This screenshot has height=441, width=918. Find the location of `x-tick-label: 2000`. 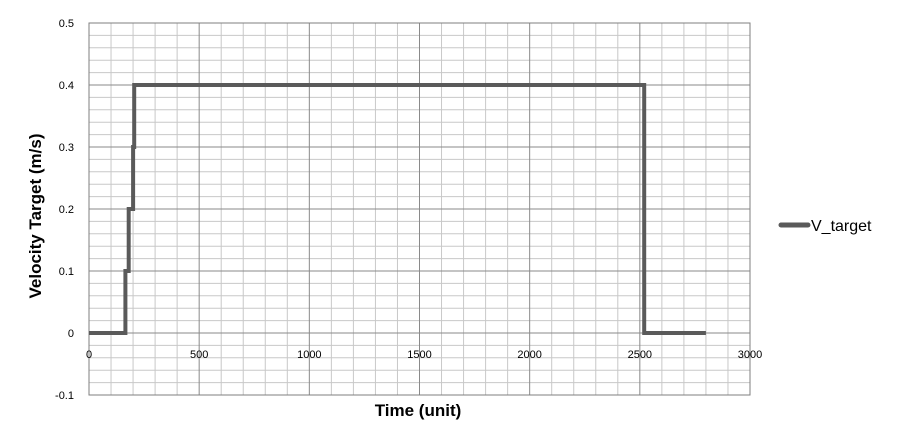

x-tick-label: 2000 is located at coordinates (529, 355).